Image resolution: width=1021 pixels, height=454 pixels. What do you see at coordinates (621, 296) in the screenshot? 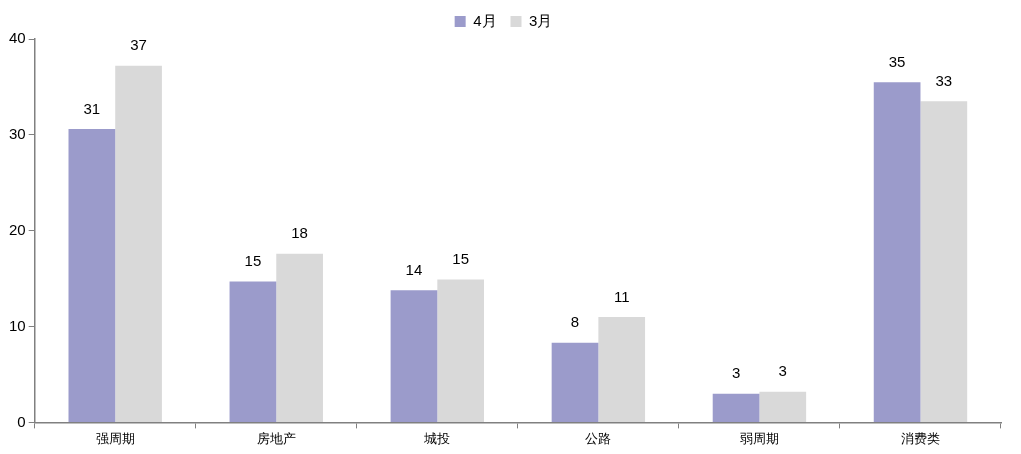
I see `data-label: 11` at bounding box center [621, 296].